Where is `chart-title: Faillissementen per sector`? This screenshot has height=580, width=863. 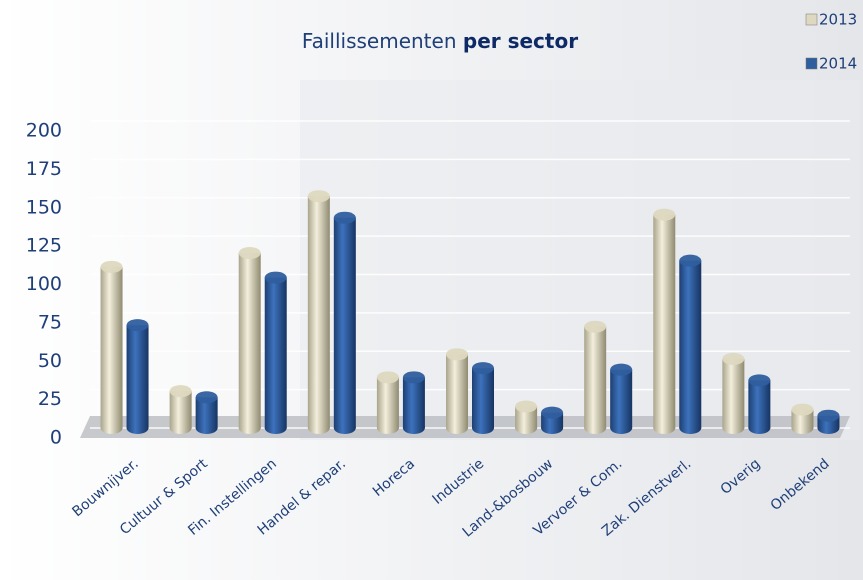
chart-title: Faillissementen per sector is located at coordinates (440, 41).